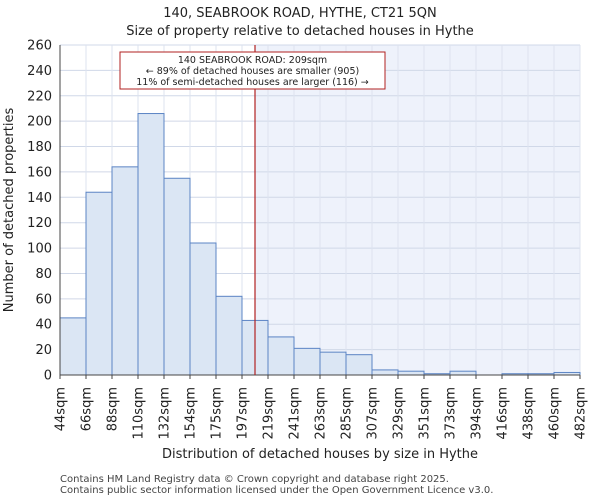 This screenshot has height=500, width=600. I want to click on x-tick-label: 482sqm, so click(581, 413).